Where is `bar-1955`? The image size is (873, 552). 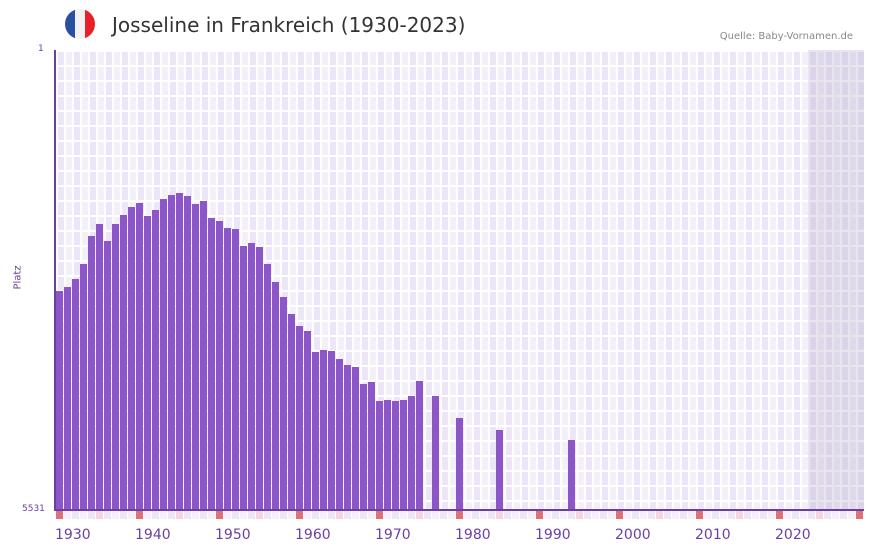
bar-1955 is located at coordinates (259, 378).